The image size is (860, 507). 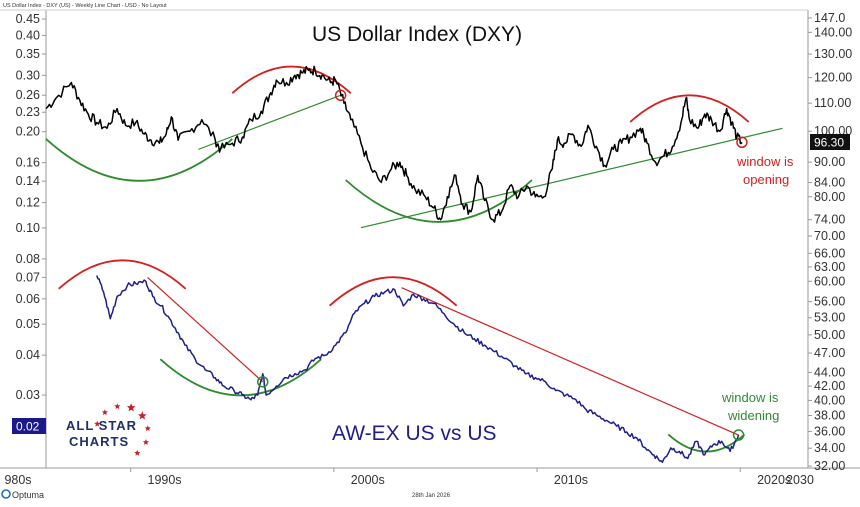 I want to click on left-tick-label-9: 0.12, so click(x=28, y=203).